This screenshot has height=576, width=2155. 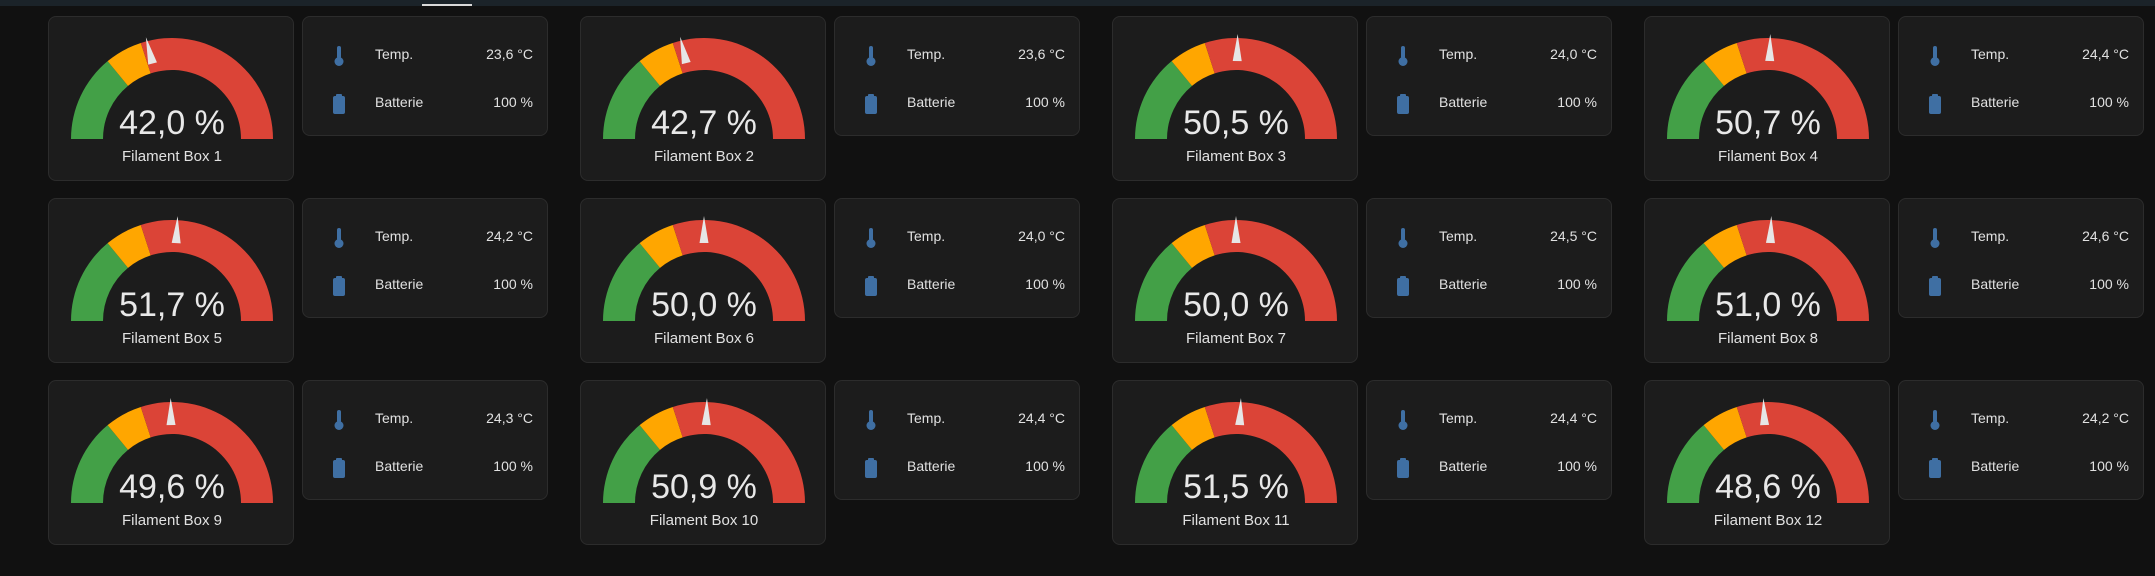 What do you see at coordinates (2022, 236) in the screenshot?
I see `temperature-row: Temp. 24,6 °C` at bounding box center [2022, 236].